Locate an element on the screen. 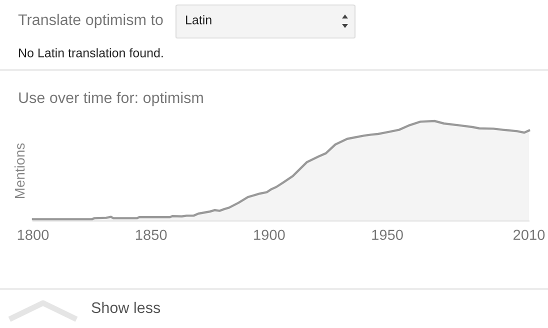  text: No Latin translation found. is located at coordinates (91, 53).